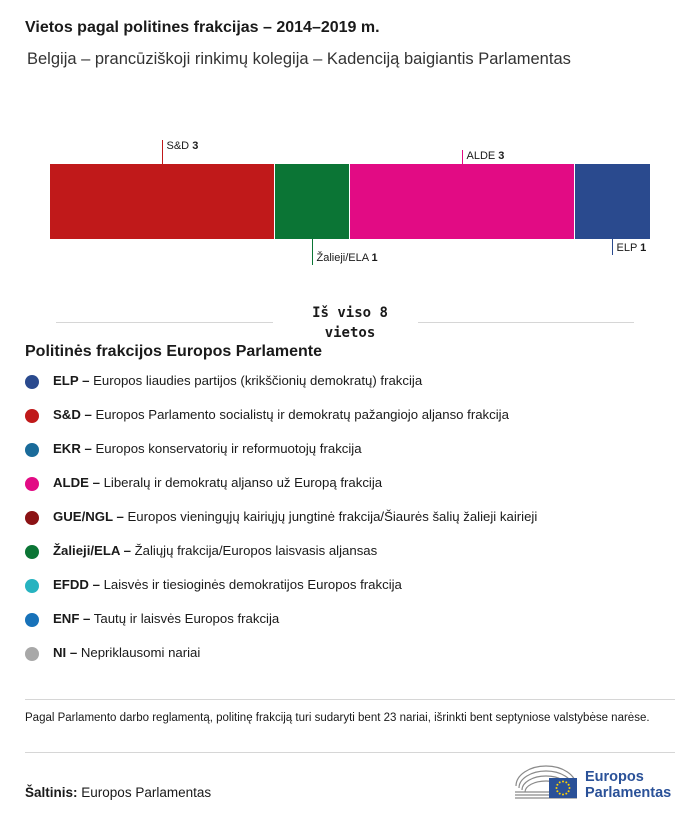 This screenshot has width=700, height=818. What do you see at coordinates (173, 351) in the screenshot?
I see `legend-title: Politinės frakcijos Europos Parlamente` at bounding box center [173, 351].